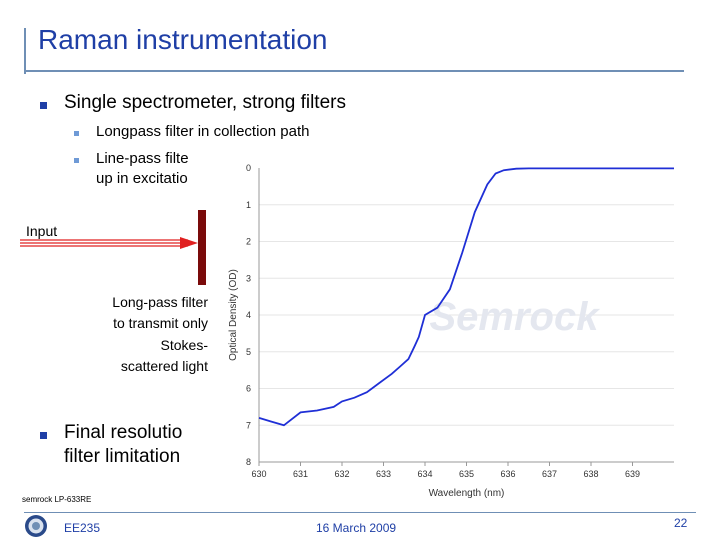 This screenshot has height=540, width=720. Describe the element at coordinates (248, 242) in the screenshot. I see `y-tick-label: 2` at that location.